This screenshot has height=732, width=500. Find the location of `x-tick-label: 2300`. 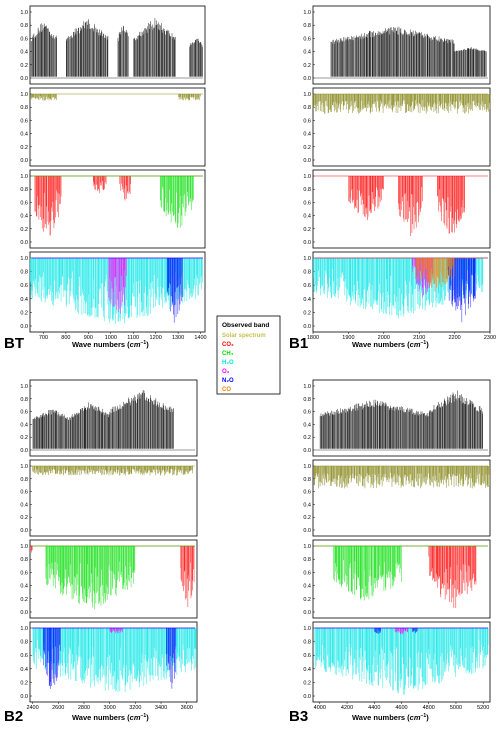

x-tick-label: 2300 is located at coordinates (490, 338).